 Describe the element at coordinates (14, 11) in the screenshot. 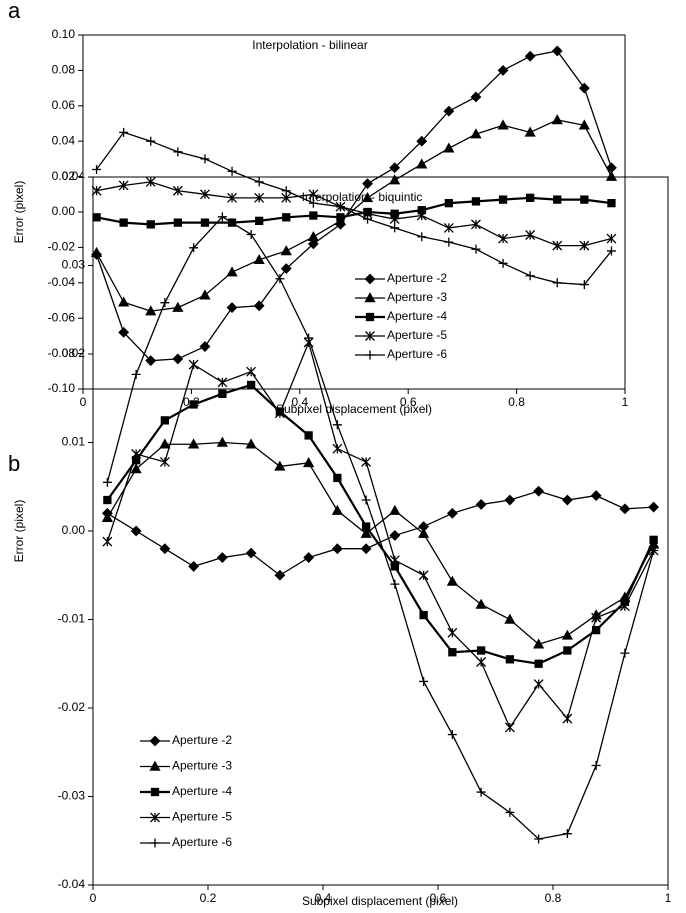

I see `panel-label: a` at that location.